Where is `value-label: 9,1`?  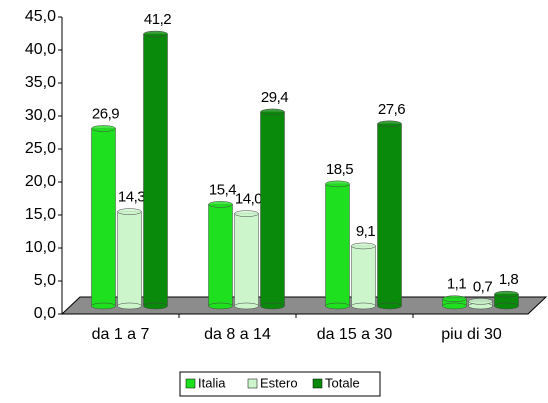
value-label: 9,1 is located at coordinates (366, 231).